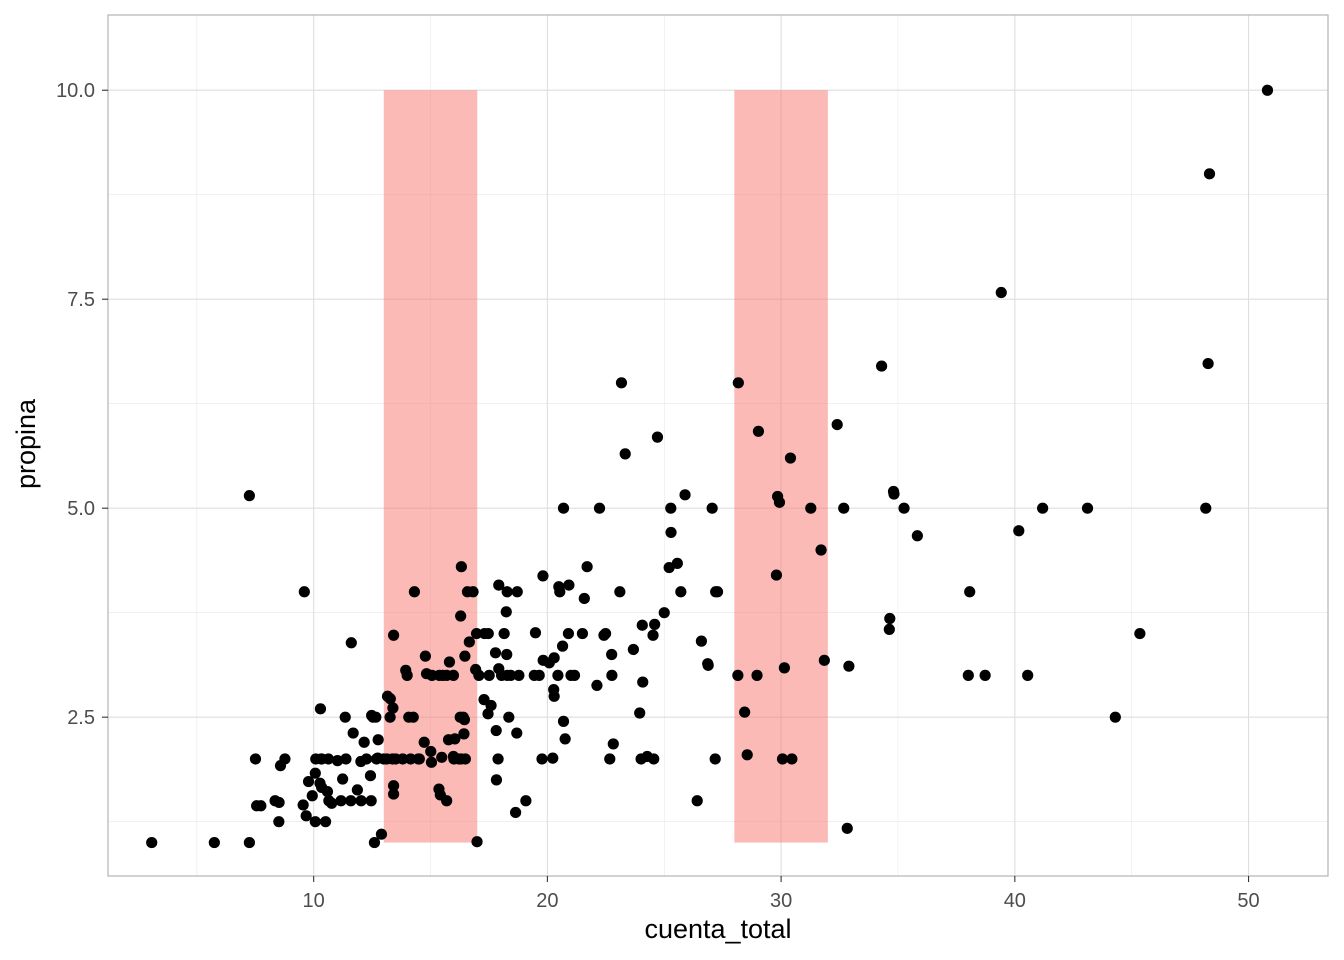 This screenshot has height=960, width=1344. What do you see at coordinates (547, 901) in the screenshot?
I see `x-tick-label: 20` at bounding box center [547, 901].